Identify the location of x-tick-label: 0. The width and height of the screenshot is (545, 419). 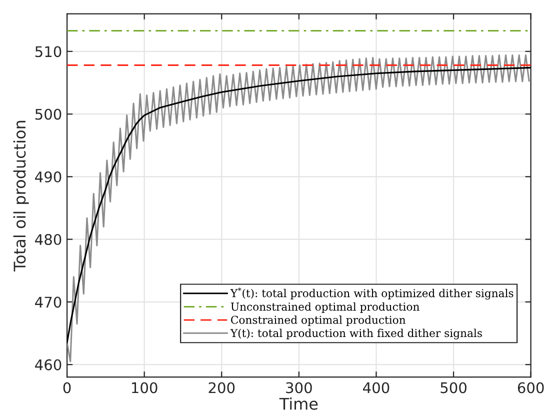
(67, 388).